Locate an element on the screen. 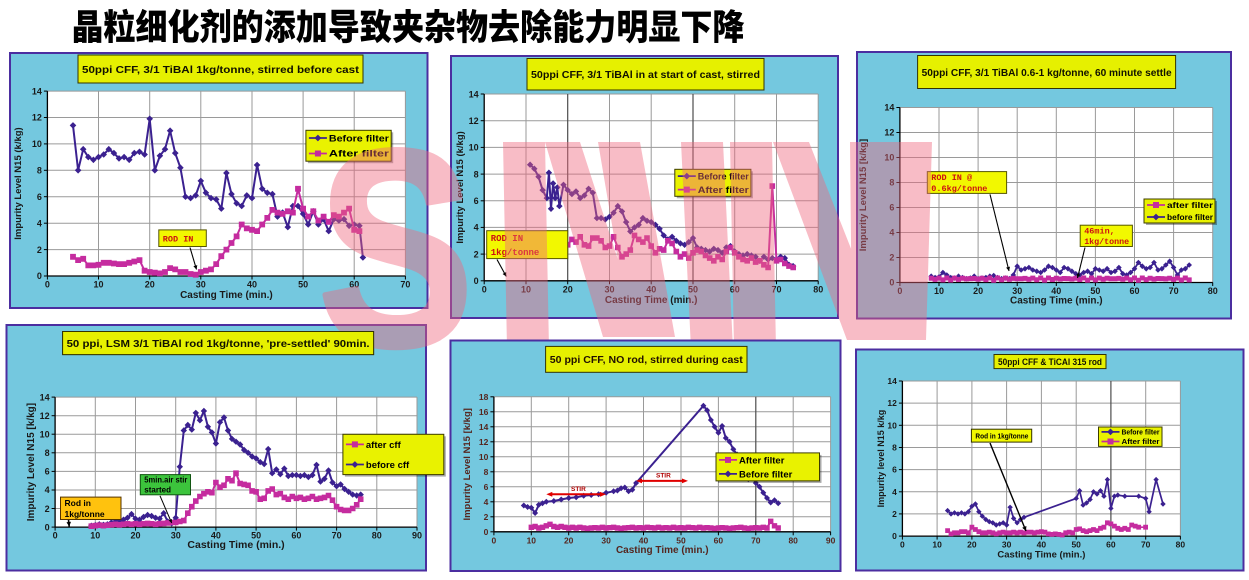  svg-text: 1kg/tonne is located at coordinates (515, 253).